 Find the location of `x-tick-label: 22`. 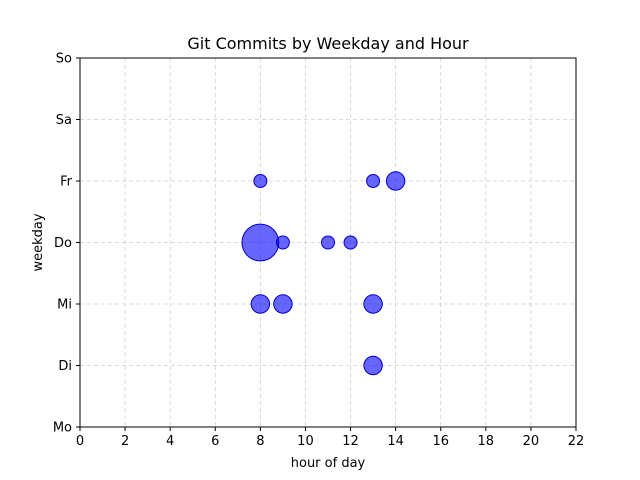

x-tick-label: 22 is located at coordinates (576, 441).